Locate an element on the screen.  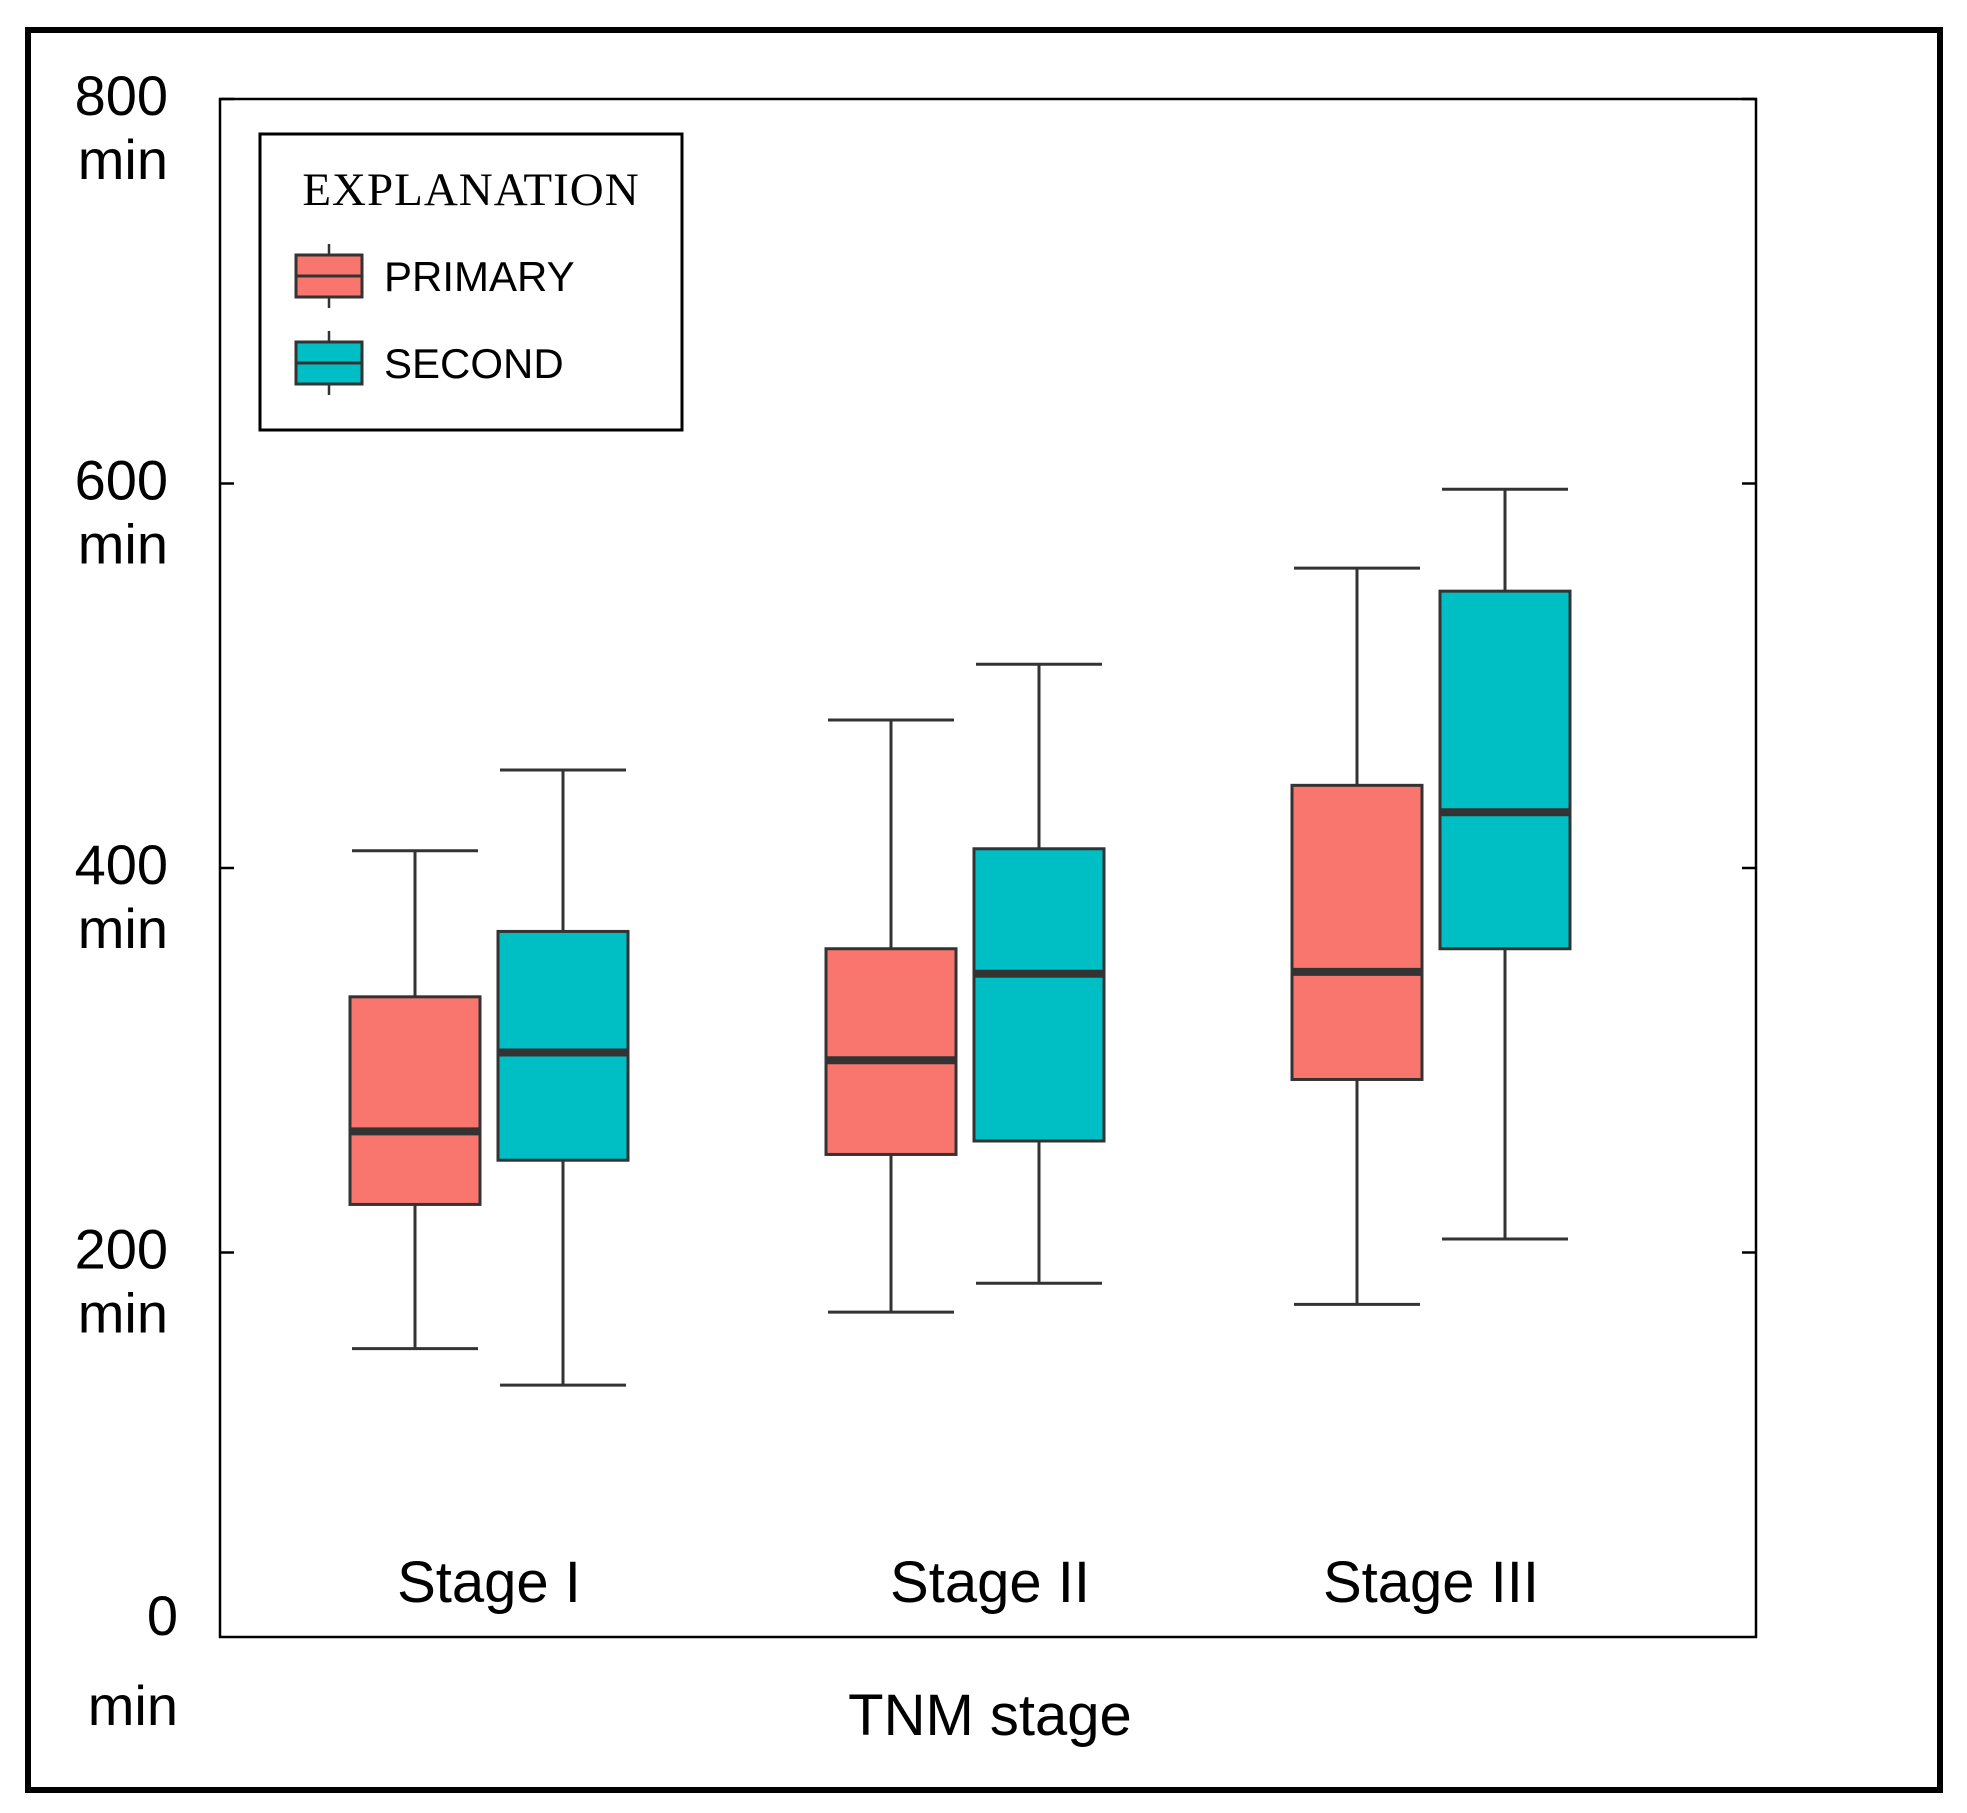
legend-title: EXPLANATION is located at coordinates (470, 190).